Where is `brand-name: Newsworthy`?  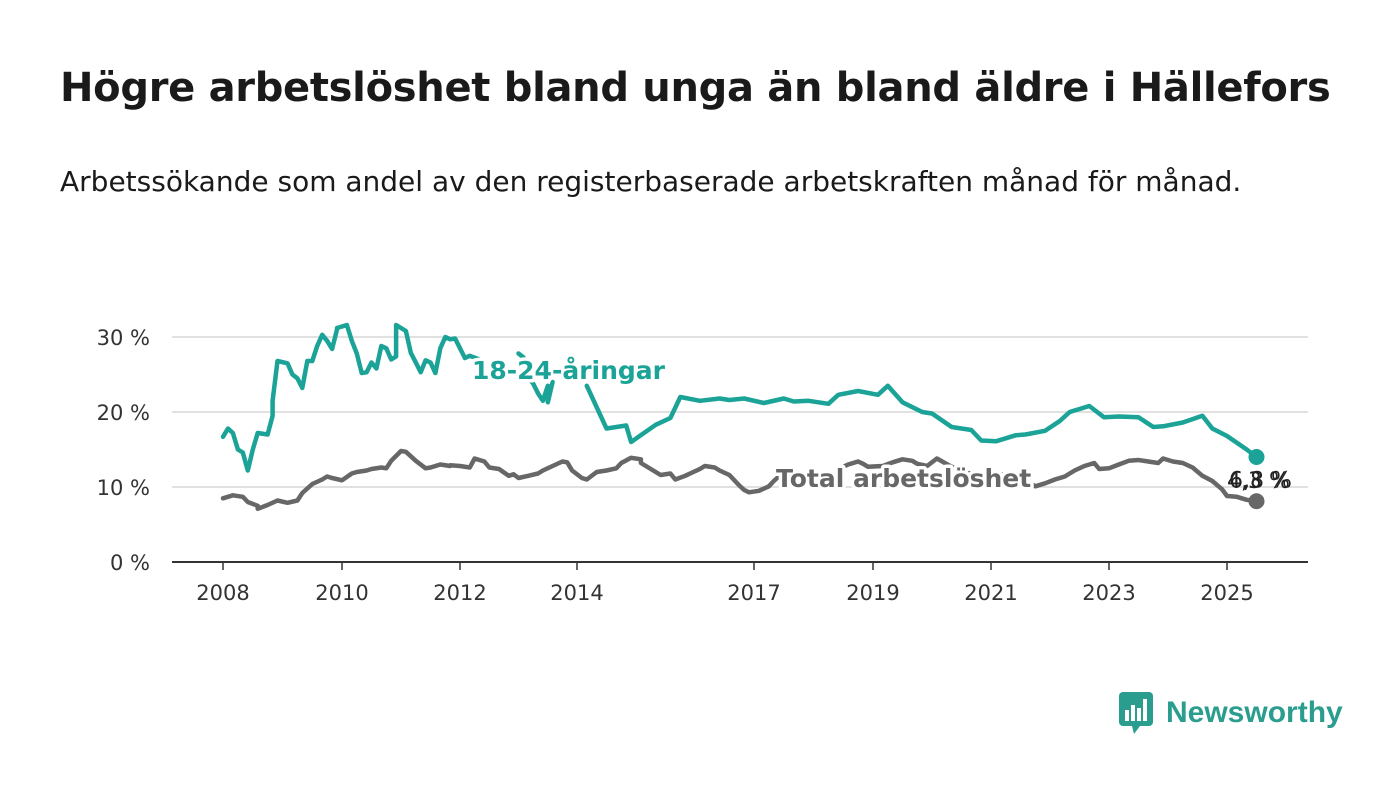
brand-name: Newsworthy is located at coordinates (1254, 712).